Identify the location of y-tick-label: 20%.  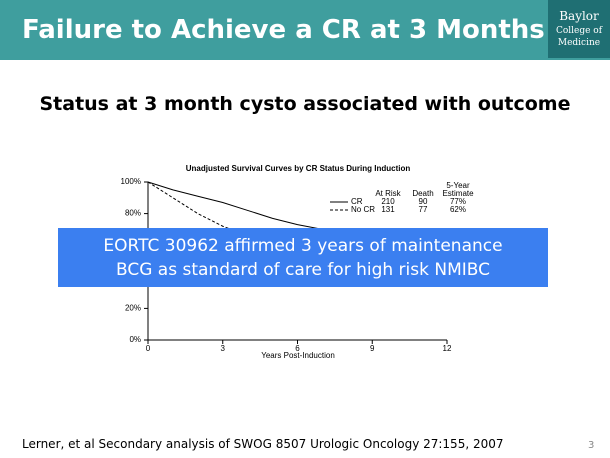
(133, 308).